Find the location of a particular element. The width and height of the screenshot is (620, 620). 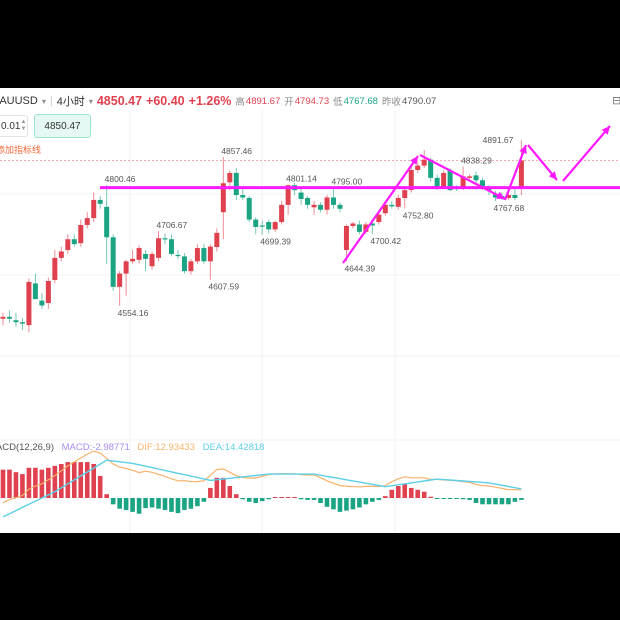

price-label: 4644.39 is located at coordinates (359, 269).